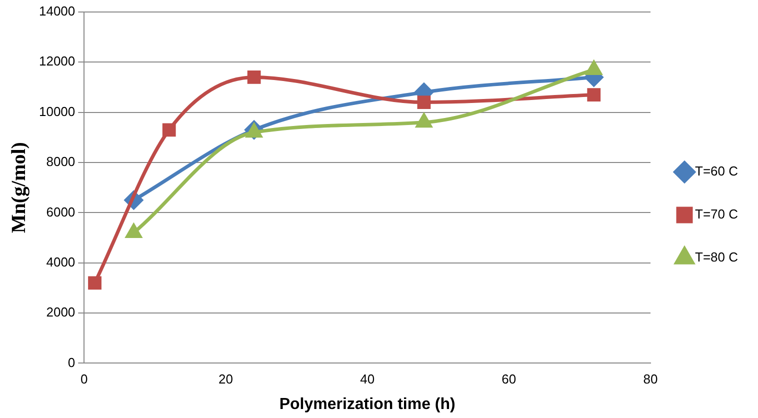 The height and width of the screenshot is (418, 758). Describe the element at coordinates (57, 61) in the screenshot. I see `y-tick-label: 12000` at that location.